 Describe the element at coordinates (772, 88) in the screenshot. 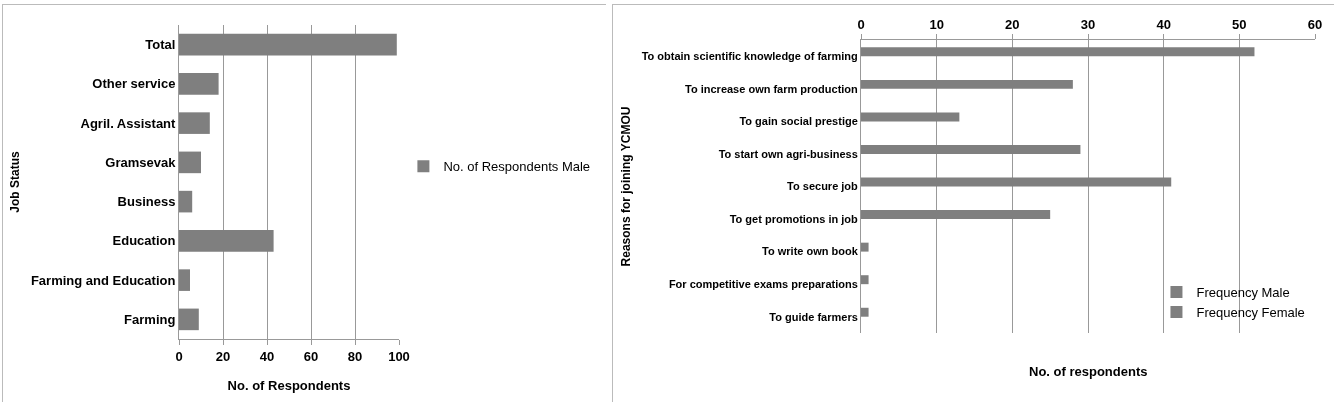

I see `y-tick-label: To increase own farm production` at that location.